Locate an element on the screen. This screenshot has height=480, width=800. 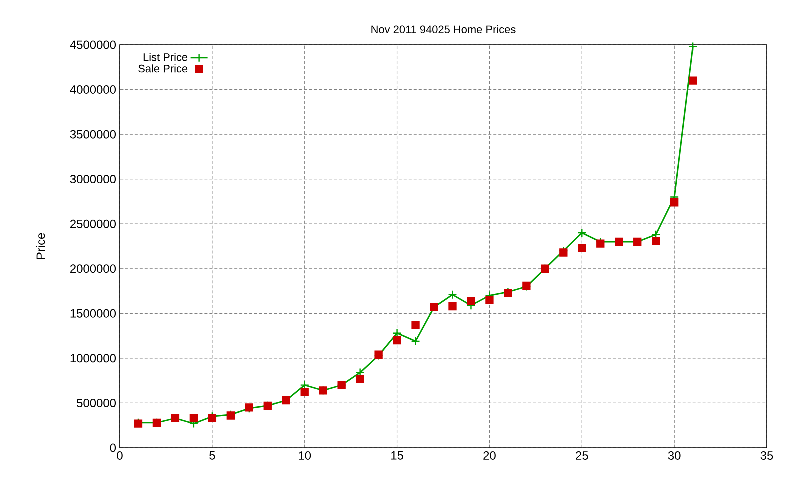
y-tick-label: 2000000 is located at coordinates (93, 269).